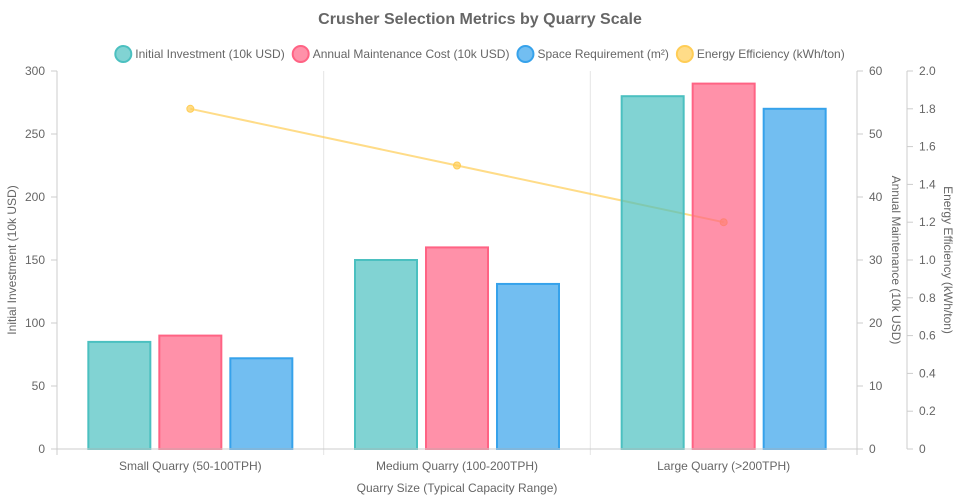 The height and width of the screenshot is (500, 960). Describe the element at coordinates (41, 449) in the screenshot. I see `y-left-tick-label: 0` at that location.